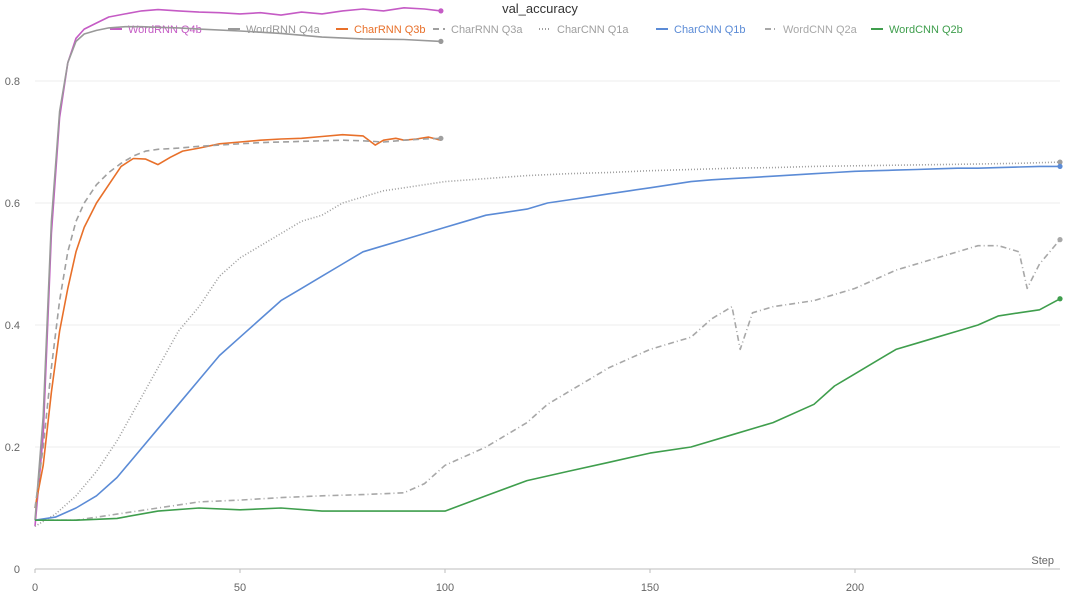 This screenshot has height=600, width=1080. I want to click on legend-label: CharCNN Q1b, so click(710, 30).